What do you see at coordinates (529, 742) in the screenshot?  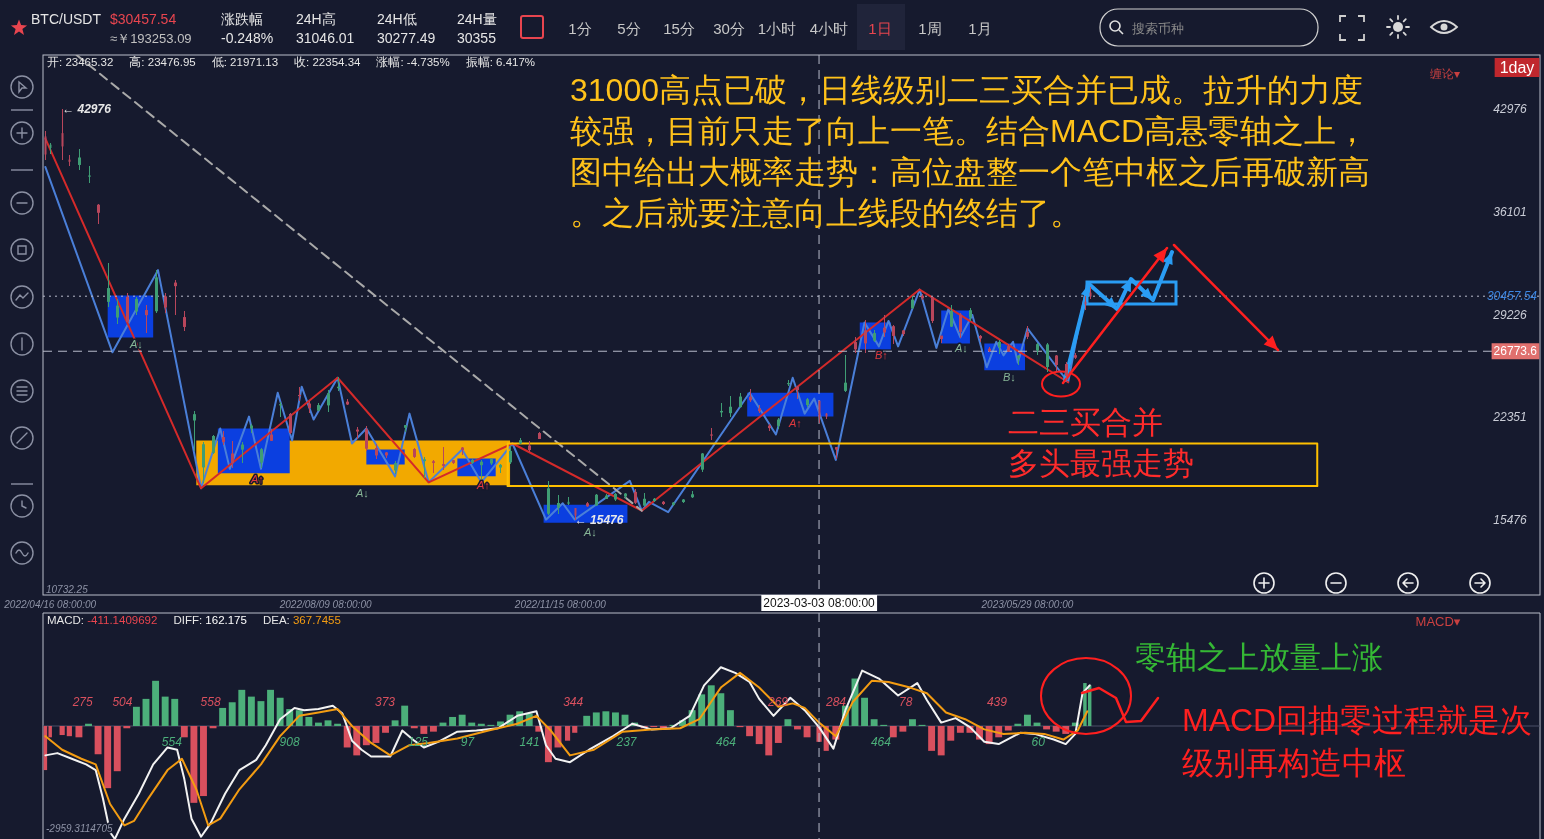 I see `annotation: 141` at bounding box center [529, 742].